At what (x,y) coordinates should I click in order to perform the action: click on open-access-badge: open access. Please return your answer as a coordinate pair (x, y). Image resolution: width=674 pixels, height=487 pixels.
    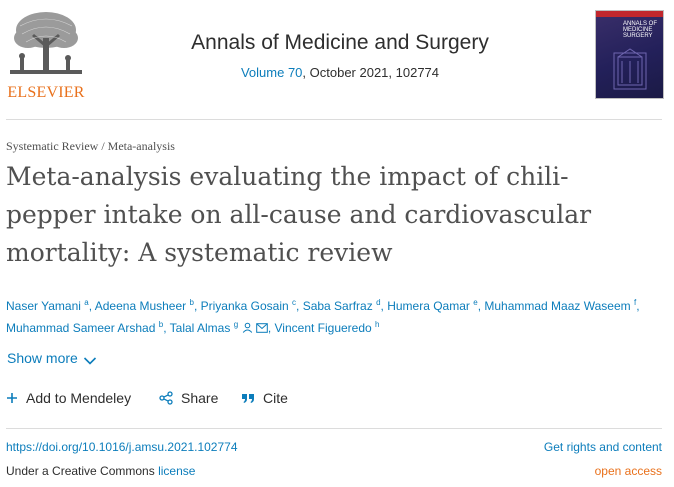
    Looking at the image, I should click on (628, 471).